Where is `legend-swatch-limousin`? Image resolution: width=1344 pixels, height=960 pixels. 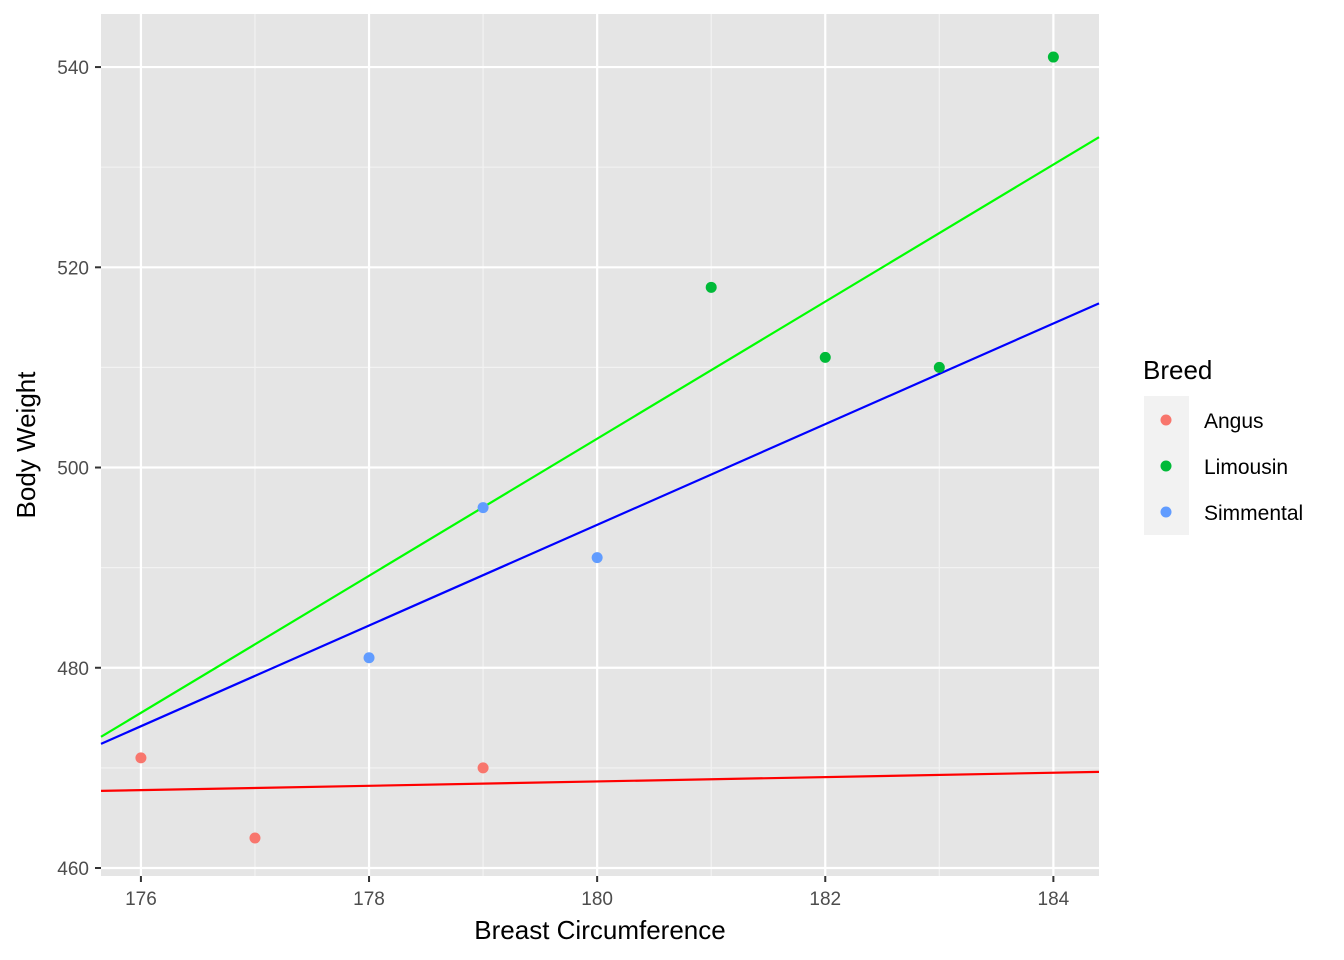 legend-swatch-limousin is located at coordinates (1166, 466).